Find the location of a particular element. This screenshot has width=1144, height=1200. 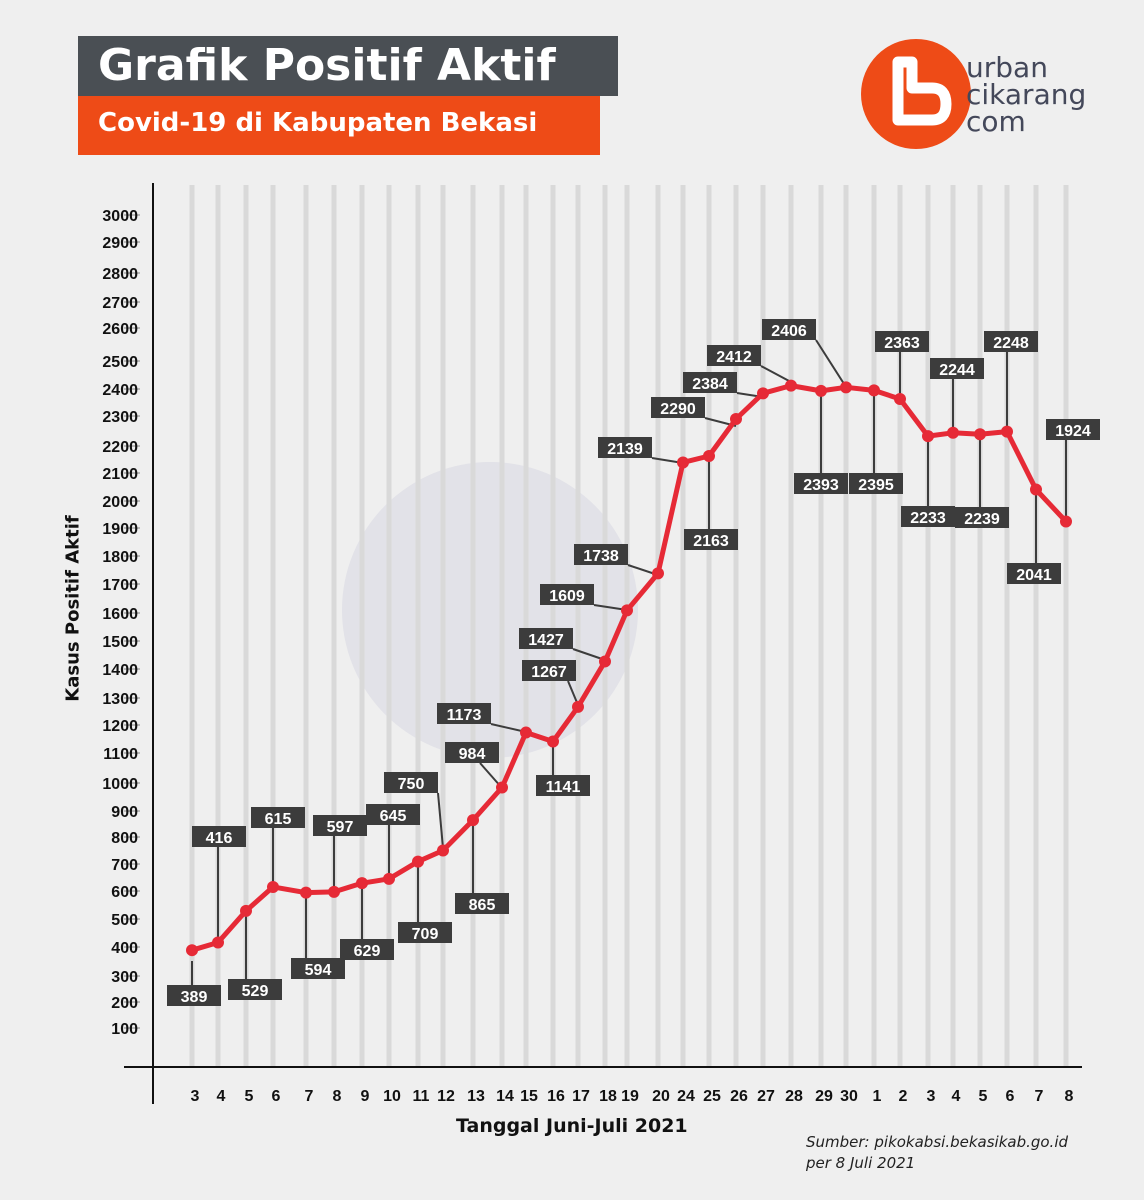

x-tick-label: 10 is located at coordinates (392, 1096).